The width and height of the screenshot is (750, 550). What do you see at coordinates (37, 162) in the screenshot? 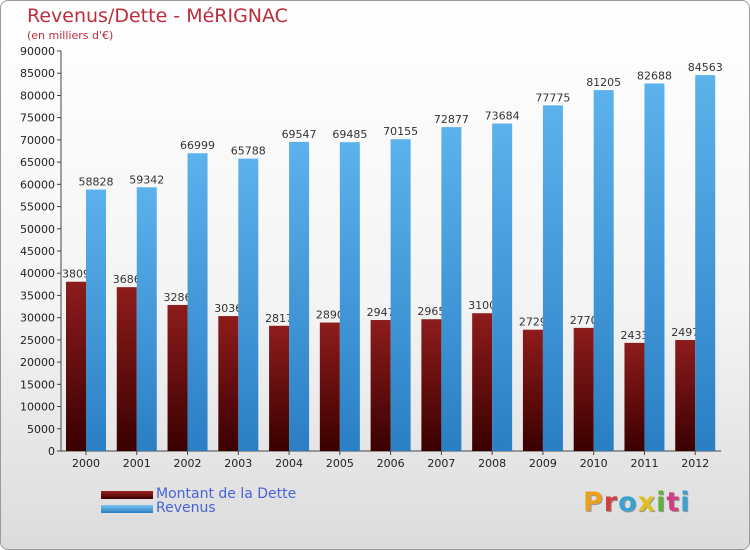
I see `y-tick-label: 65000` at bounding box center [37, 162].